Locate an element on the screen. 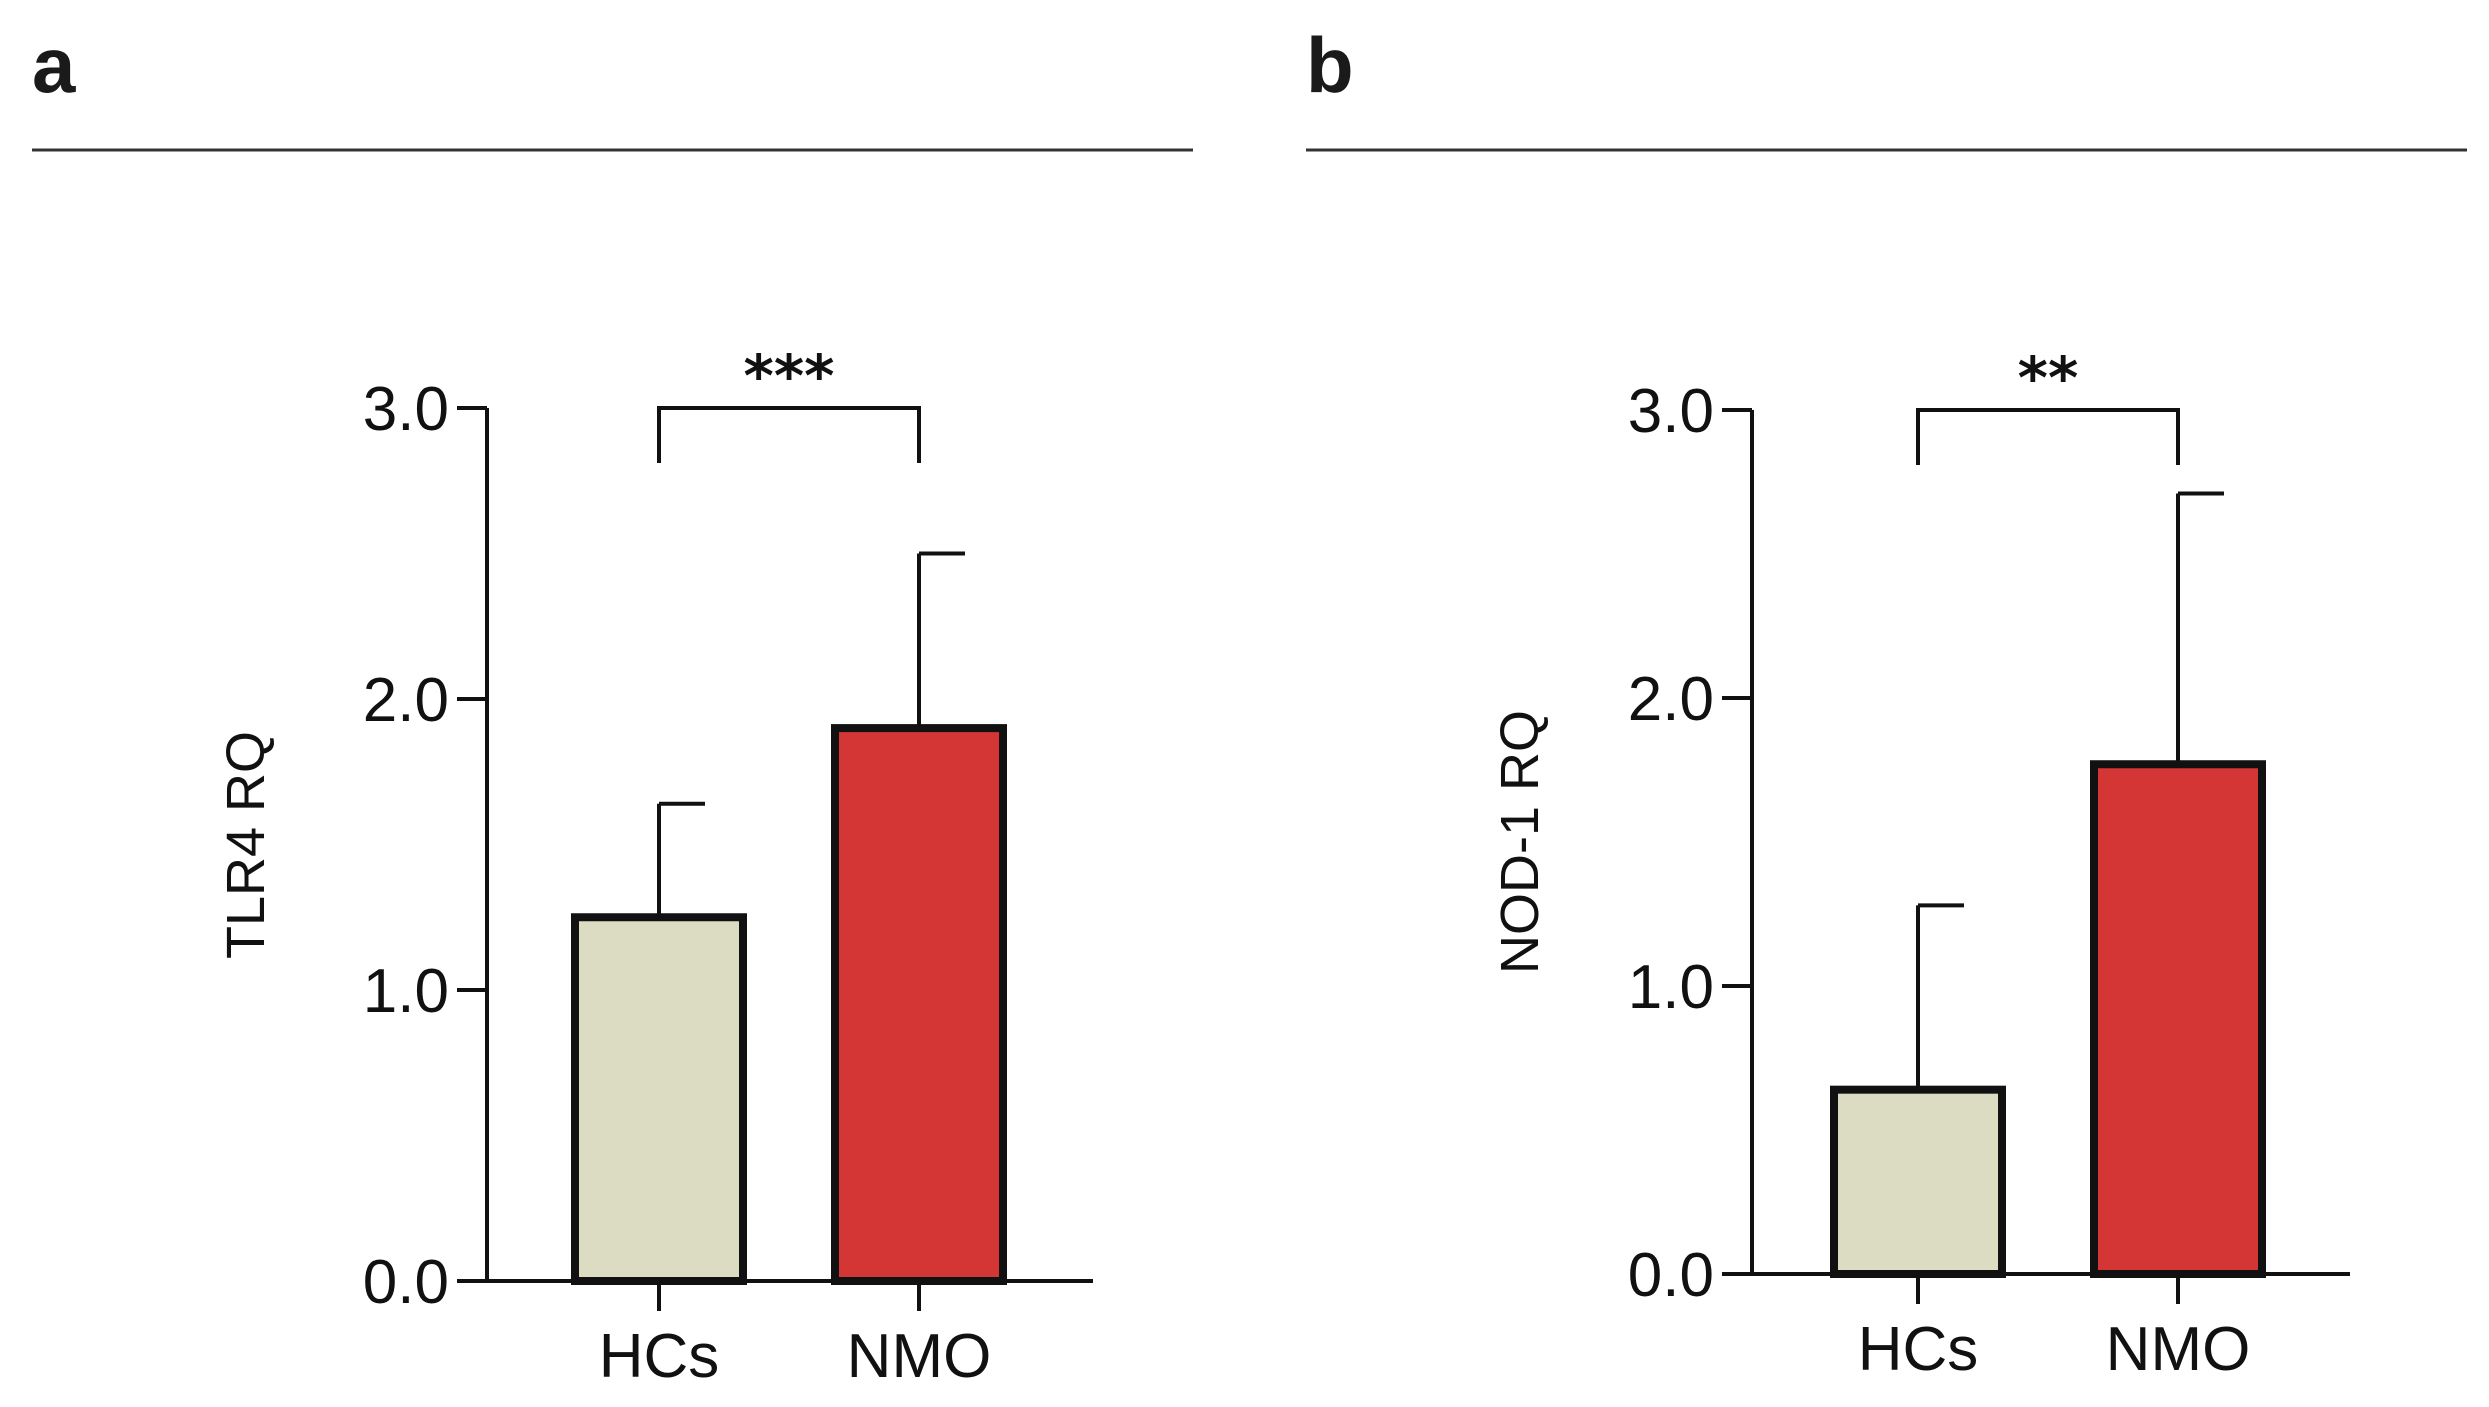 Image resolution: width=2489 pixels, height=1407 pixels. panel-a-significance-bracket is located at coordinates (789, 434).